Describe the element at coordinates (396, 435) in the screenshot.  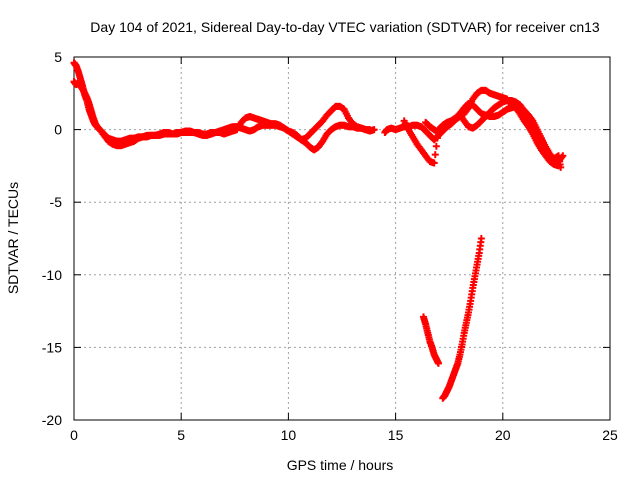
I see `x-tick-label: 15` at that location.